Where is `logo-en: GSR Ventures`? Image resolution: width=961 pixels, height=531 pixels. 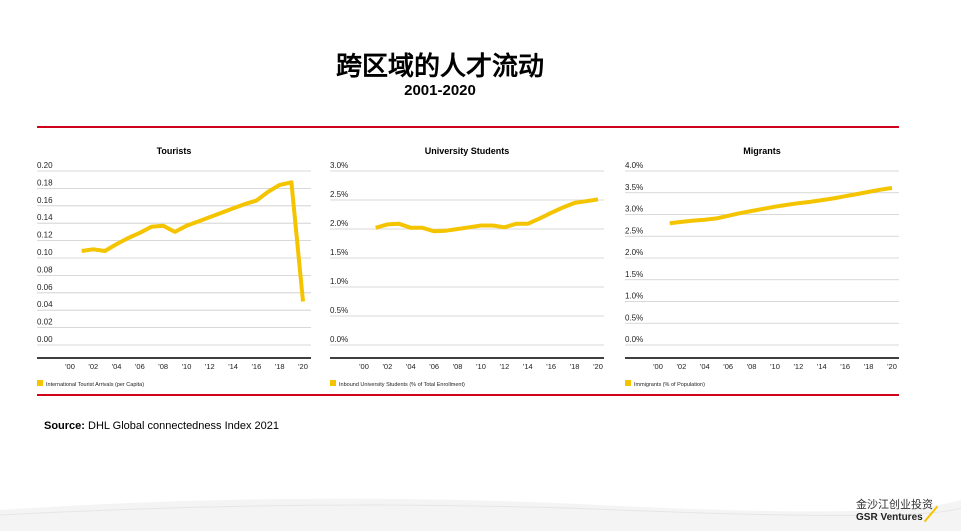 logo-en: GSR Ventures is located at coordinates (889, 517).